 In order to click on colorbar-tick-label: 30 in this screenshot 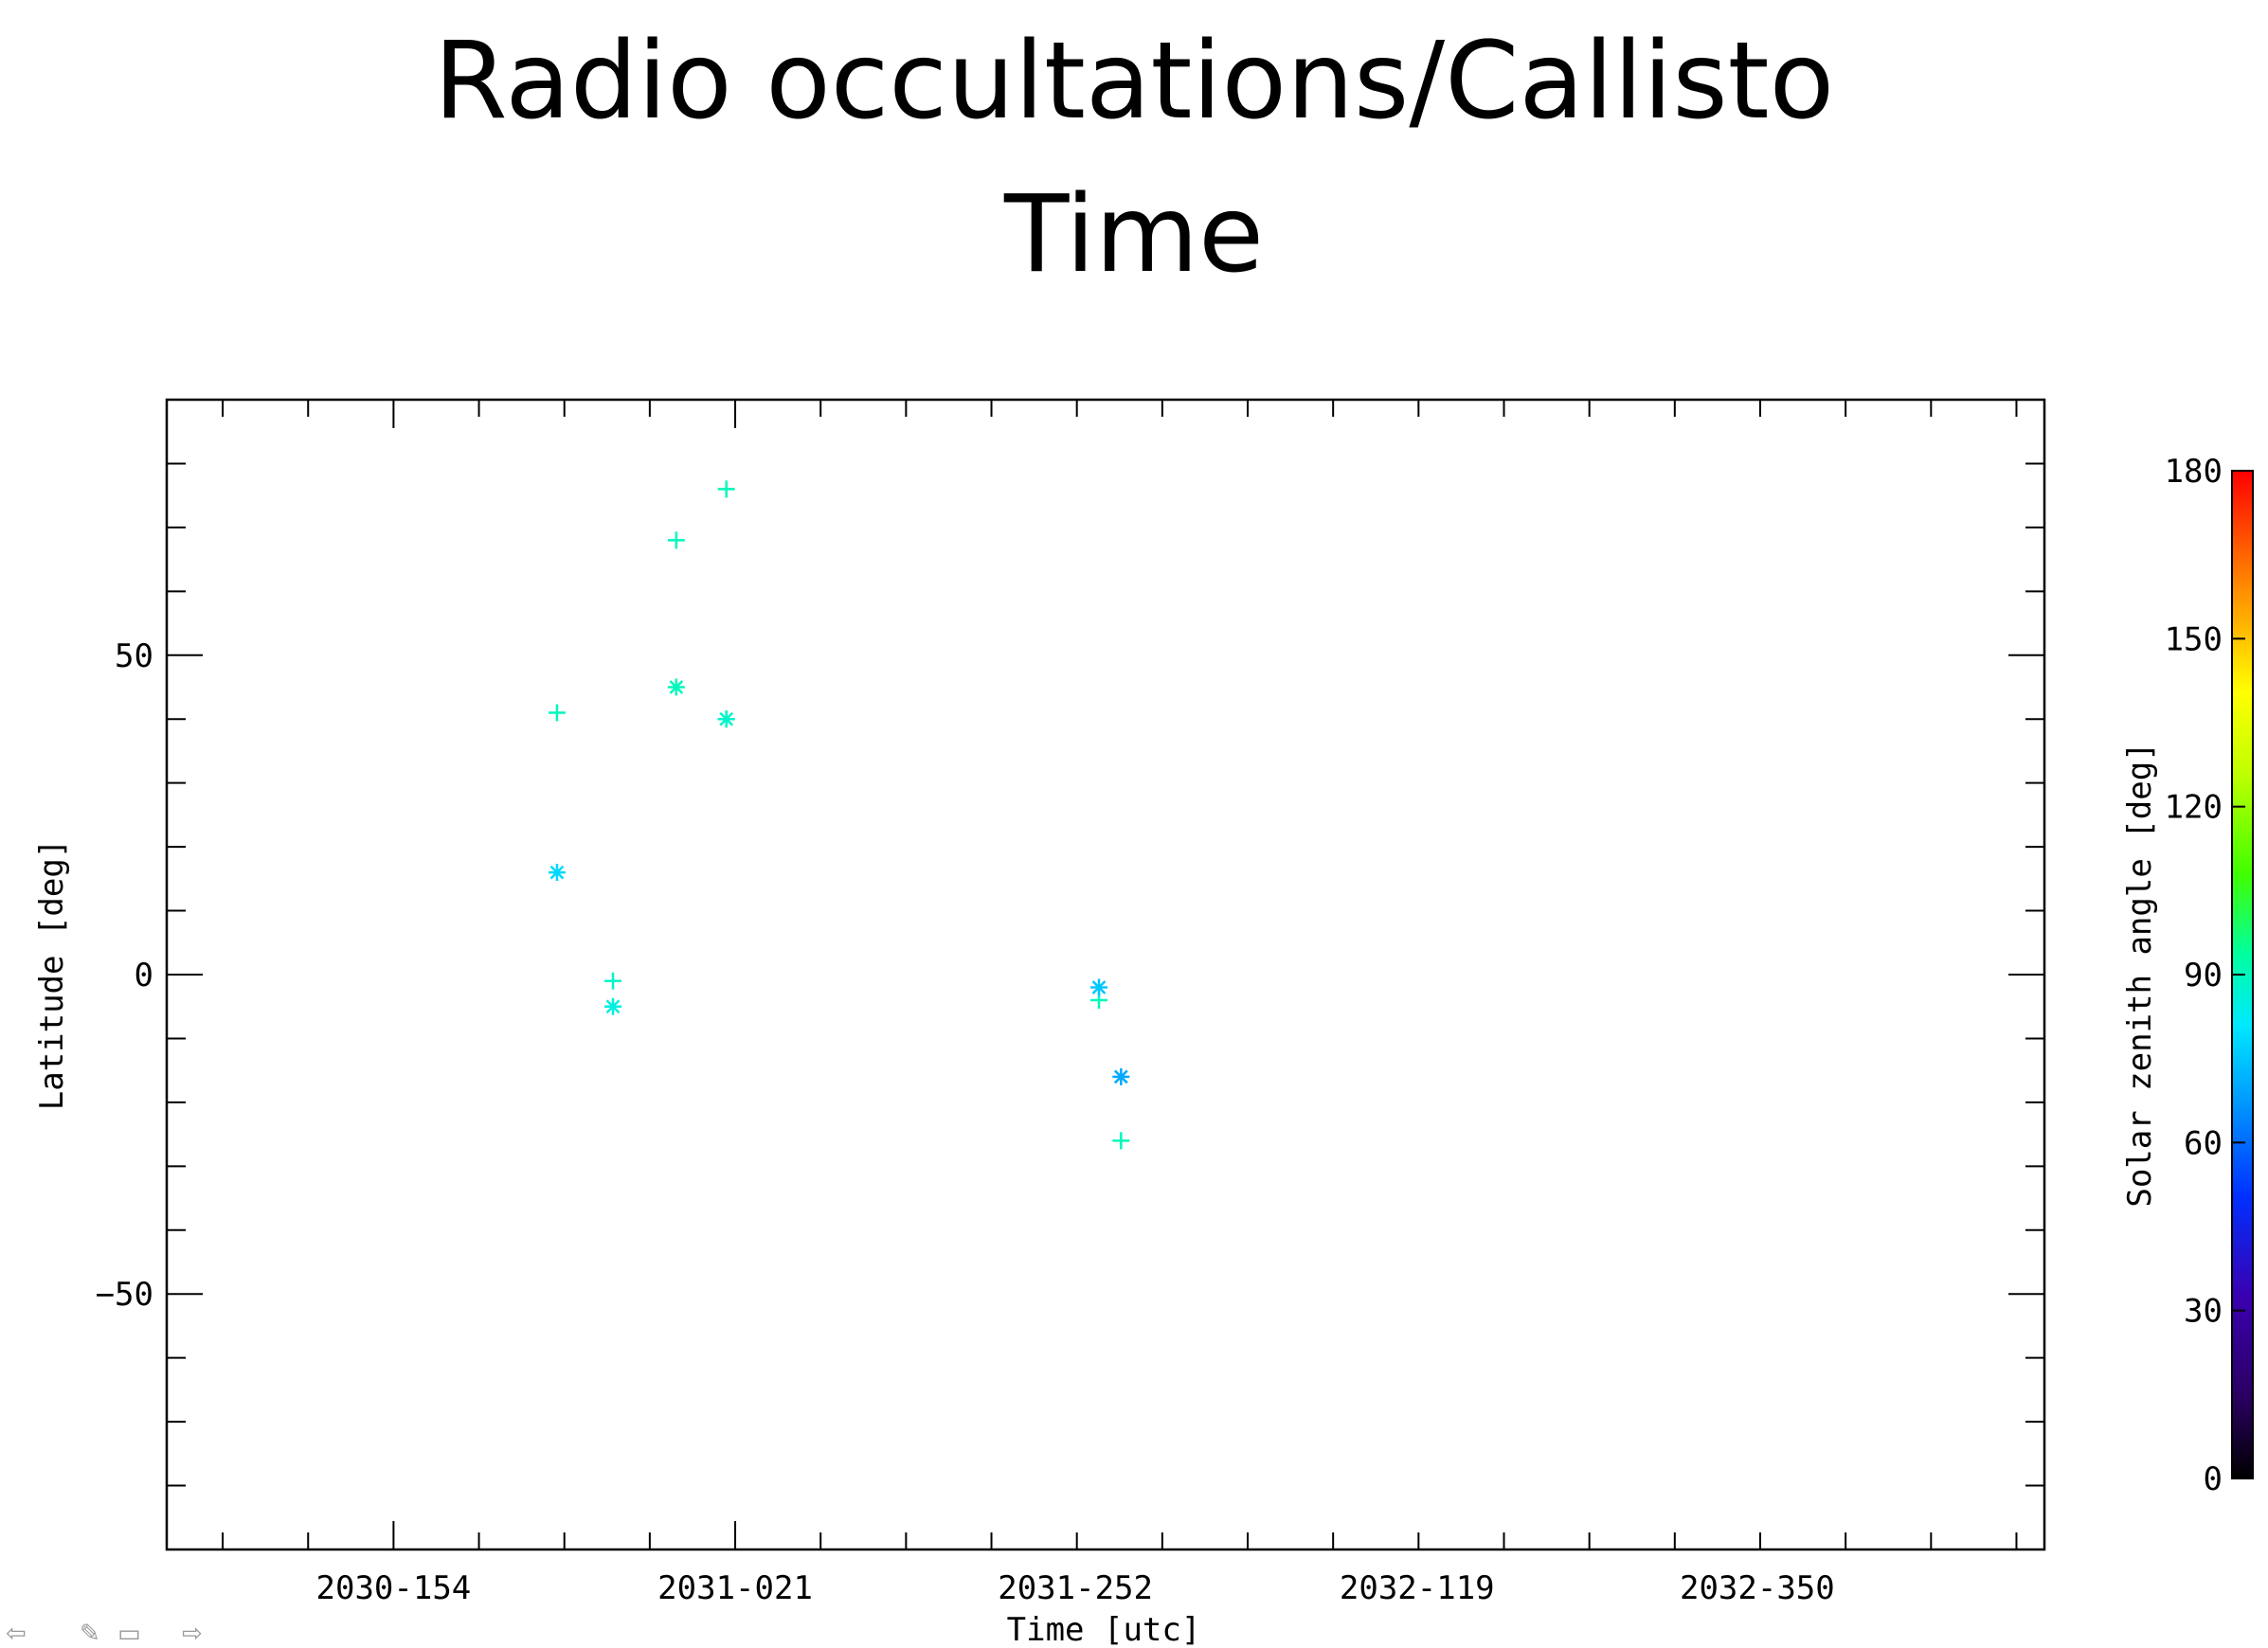, I will do `click(2203, 1312)`.